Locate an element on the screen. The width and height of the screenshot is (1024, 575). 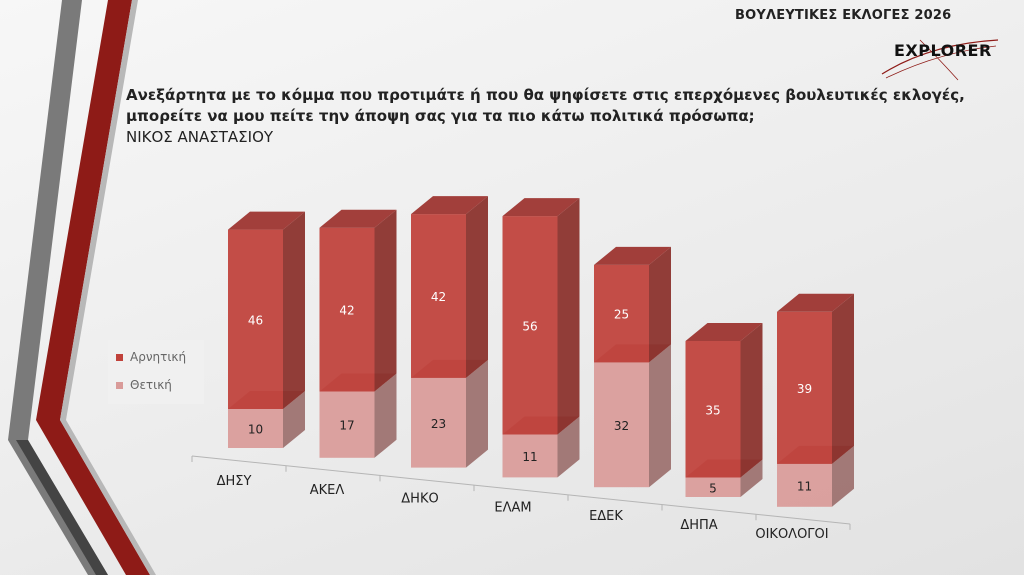
data-label-negative-5: 35 is located at coordinates (712, 410).